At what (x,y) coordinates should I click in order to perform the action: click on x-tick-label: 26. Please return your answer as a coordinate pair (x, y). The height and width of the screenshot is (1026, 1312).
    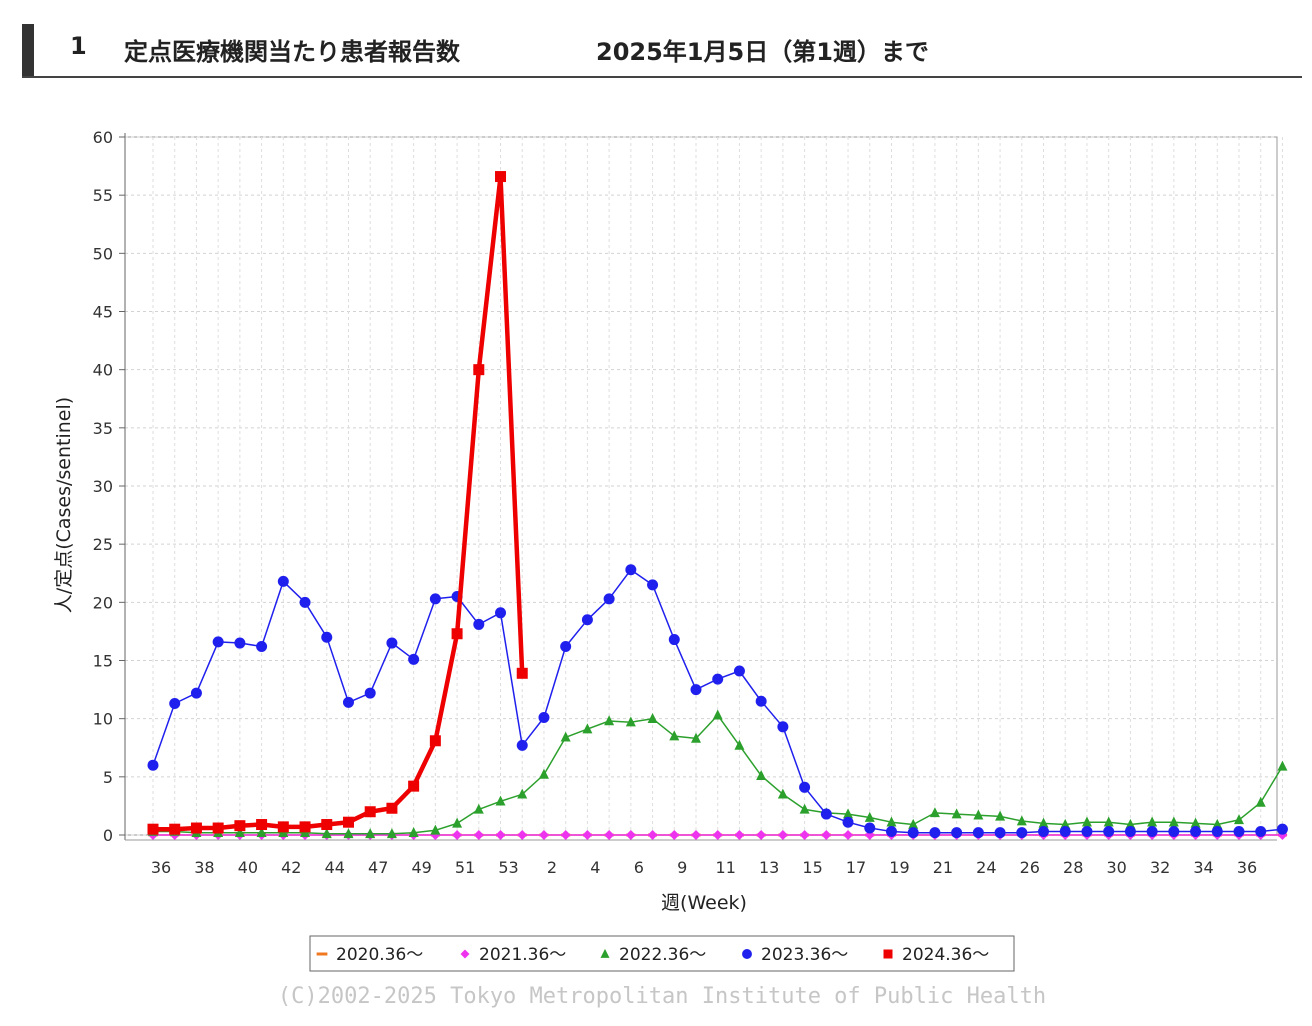
    Looking at the image, I should click on (1030, 867).